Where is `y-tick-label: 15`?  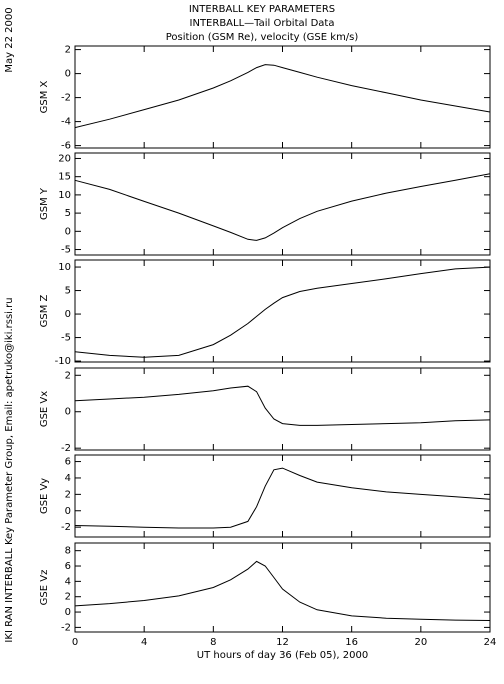 y-tick-label: 15 is located at coordinates (64, 177).